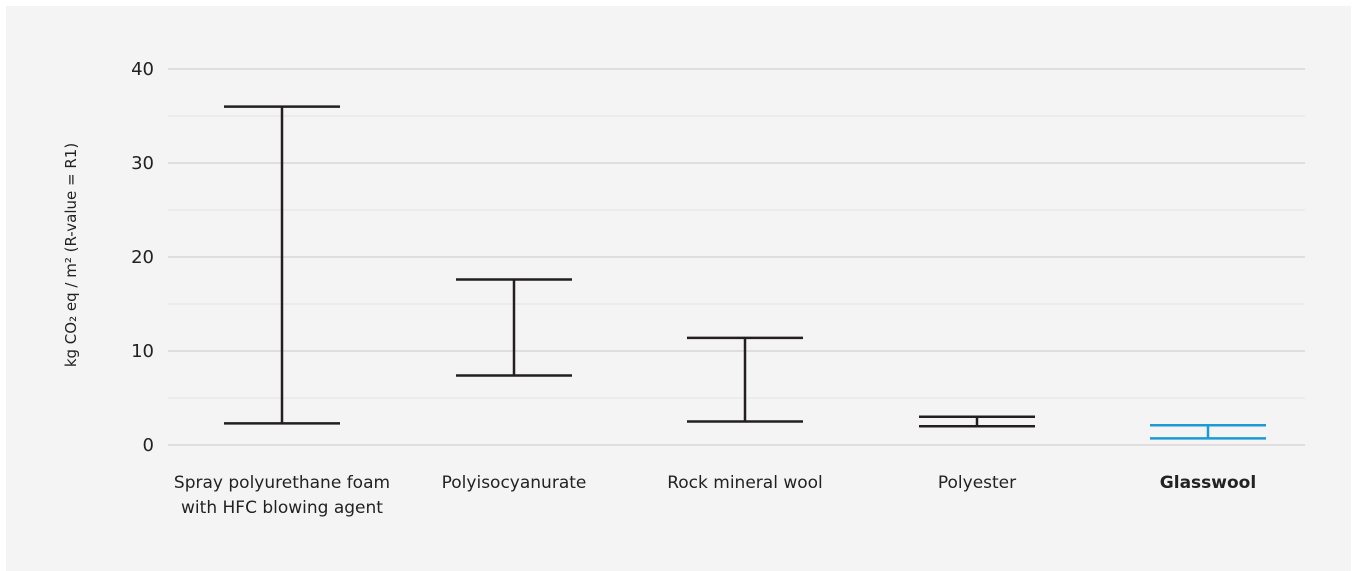 The width and height of the screenshot is (1357, 571). I want to click on y-tick-label: 10, so click(142, 351).